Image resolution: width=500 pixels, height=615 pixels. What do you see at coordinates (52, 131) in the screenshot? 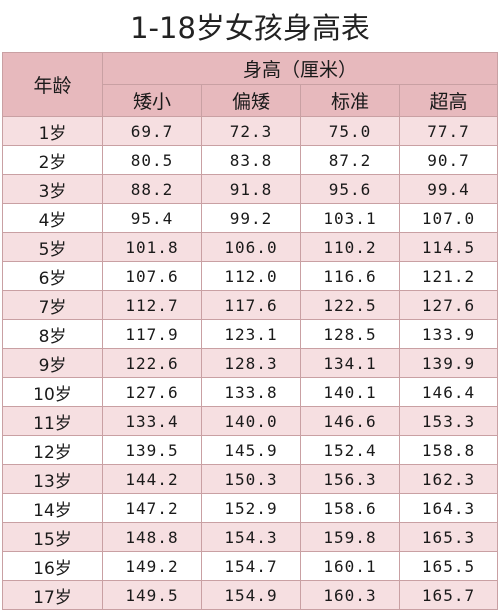
I see `age-cell: 1岁` at bounding box center [52, 131].